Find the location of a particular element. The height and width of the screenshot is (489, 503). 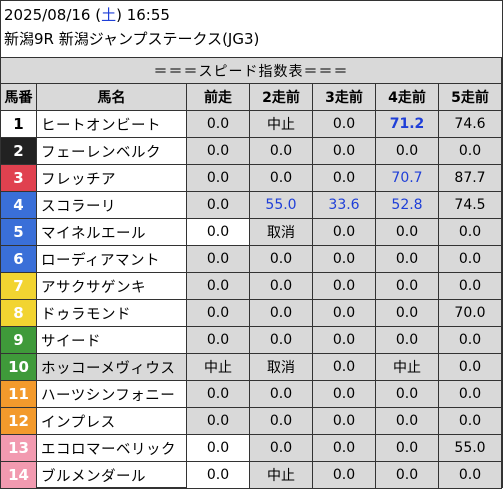

column-header: 前走 is located at coordinates (218, 97).